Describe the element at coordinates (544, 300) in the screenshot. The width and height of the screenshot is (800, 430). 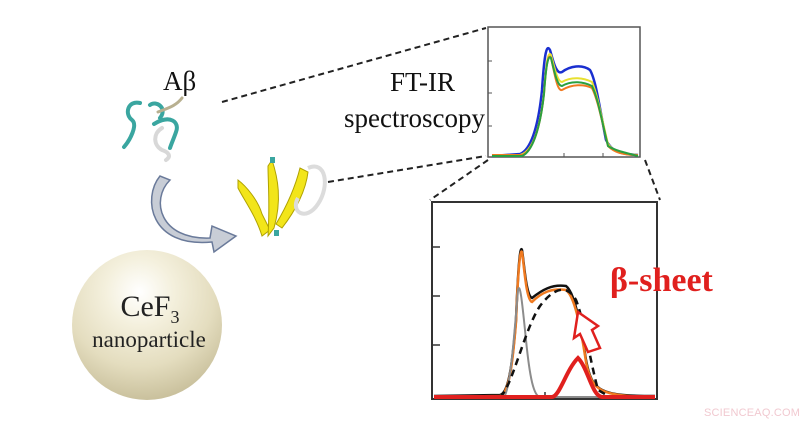
I see `deconvoluted-spectrum-chart` at that location.